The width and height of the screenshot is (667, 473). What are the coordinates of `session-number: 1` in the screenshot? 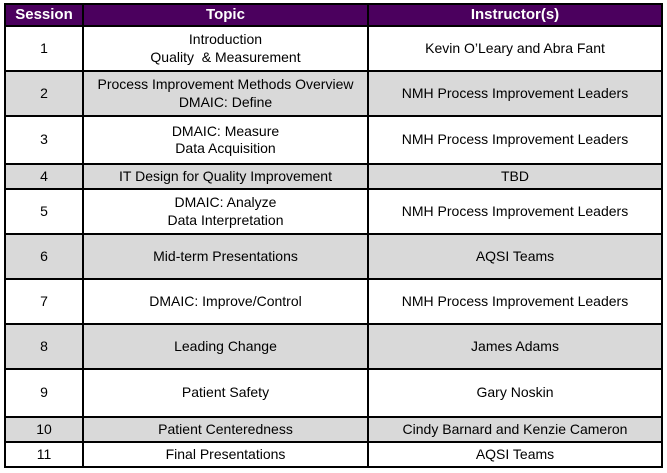 It's located at (44, 48).